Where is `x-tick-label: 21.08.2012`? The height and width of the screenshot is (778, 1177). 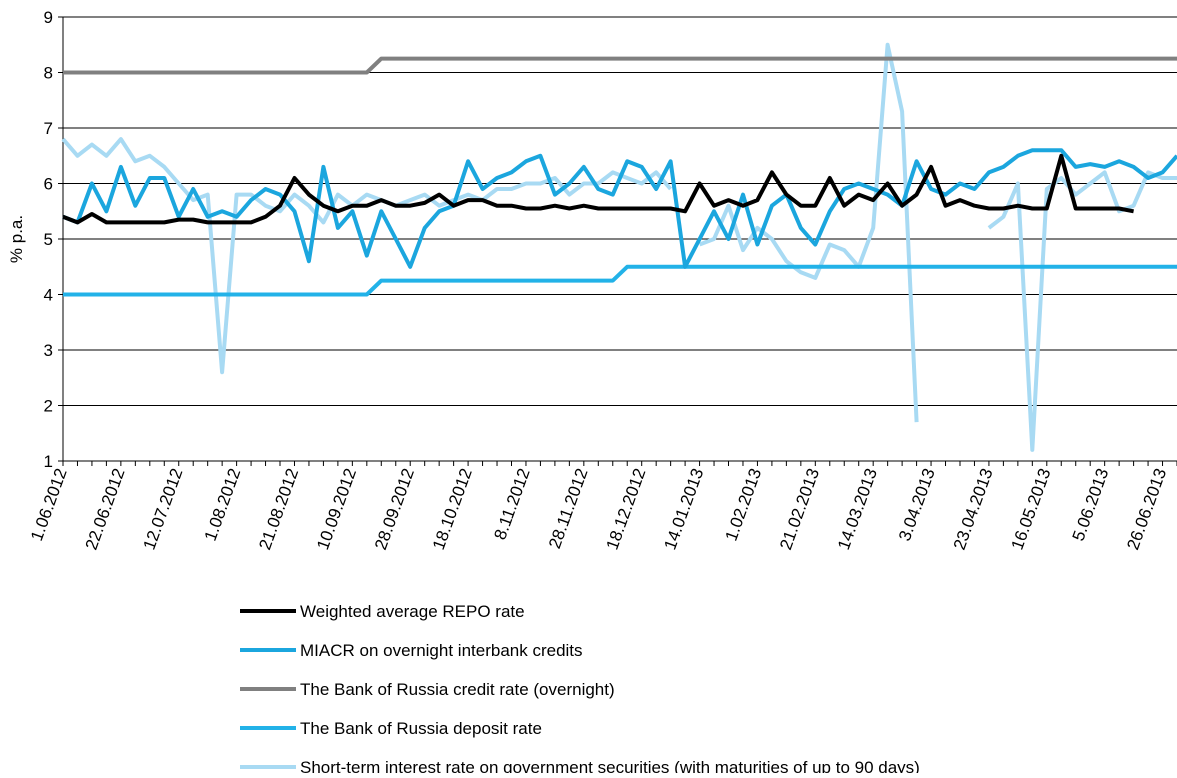 x-tick-label: 21.08.2012 is located at coordinates (278, 509).